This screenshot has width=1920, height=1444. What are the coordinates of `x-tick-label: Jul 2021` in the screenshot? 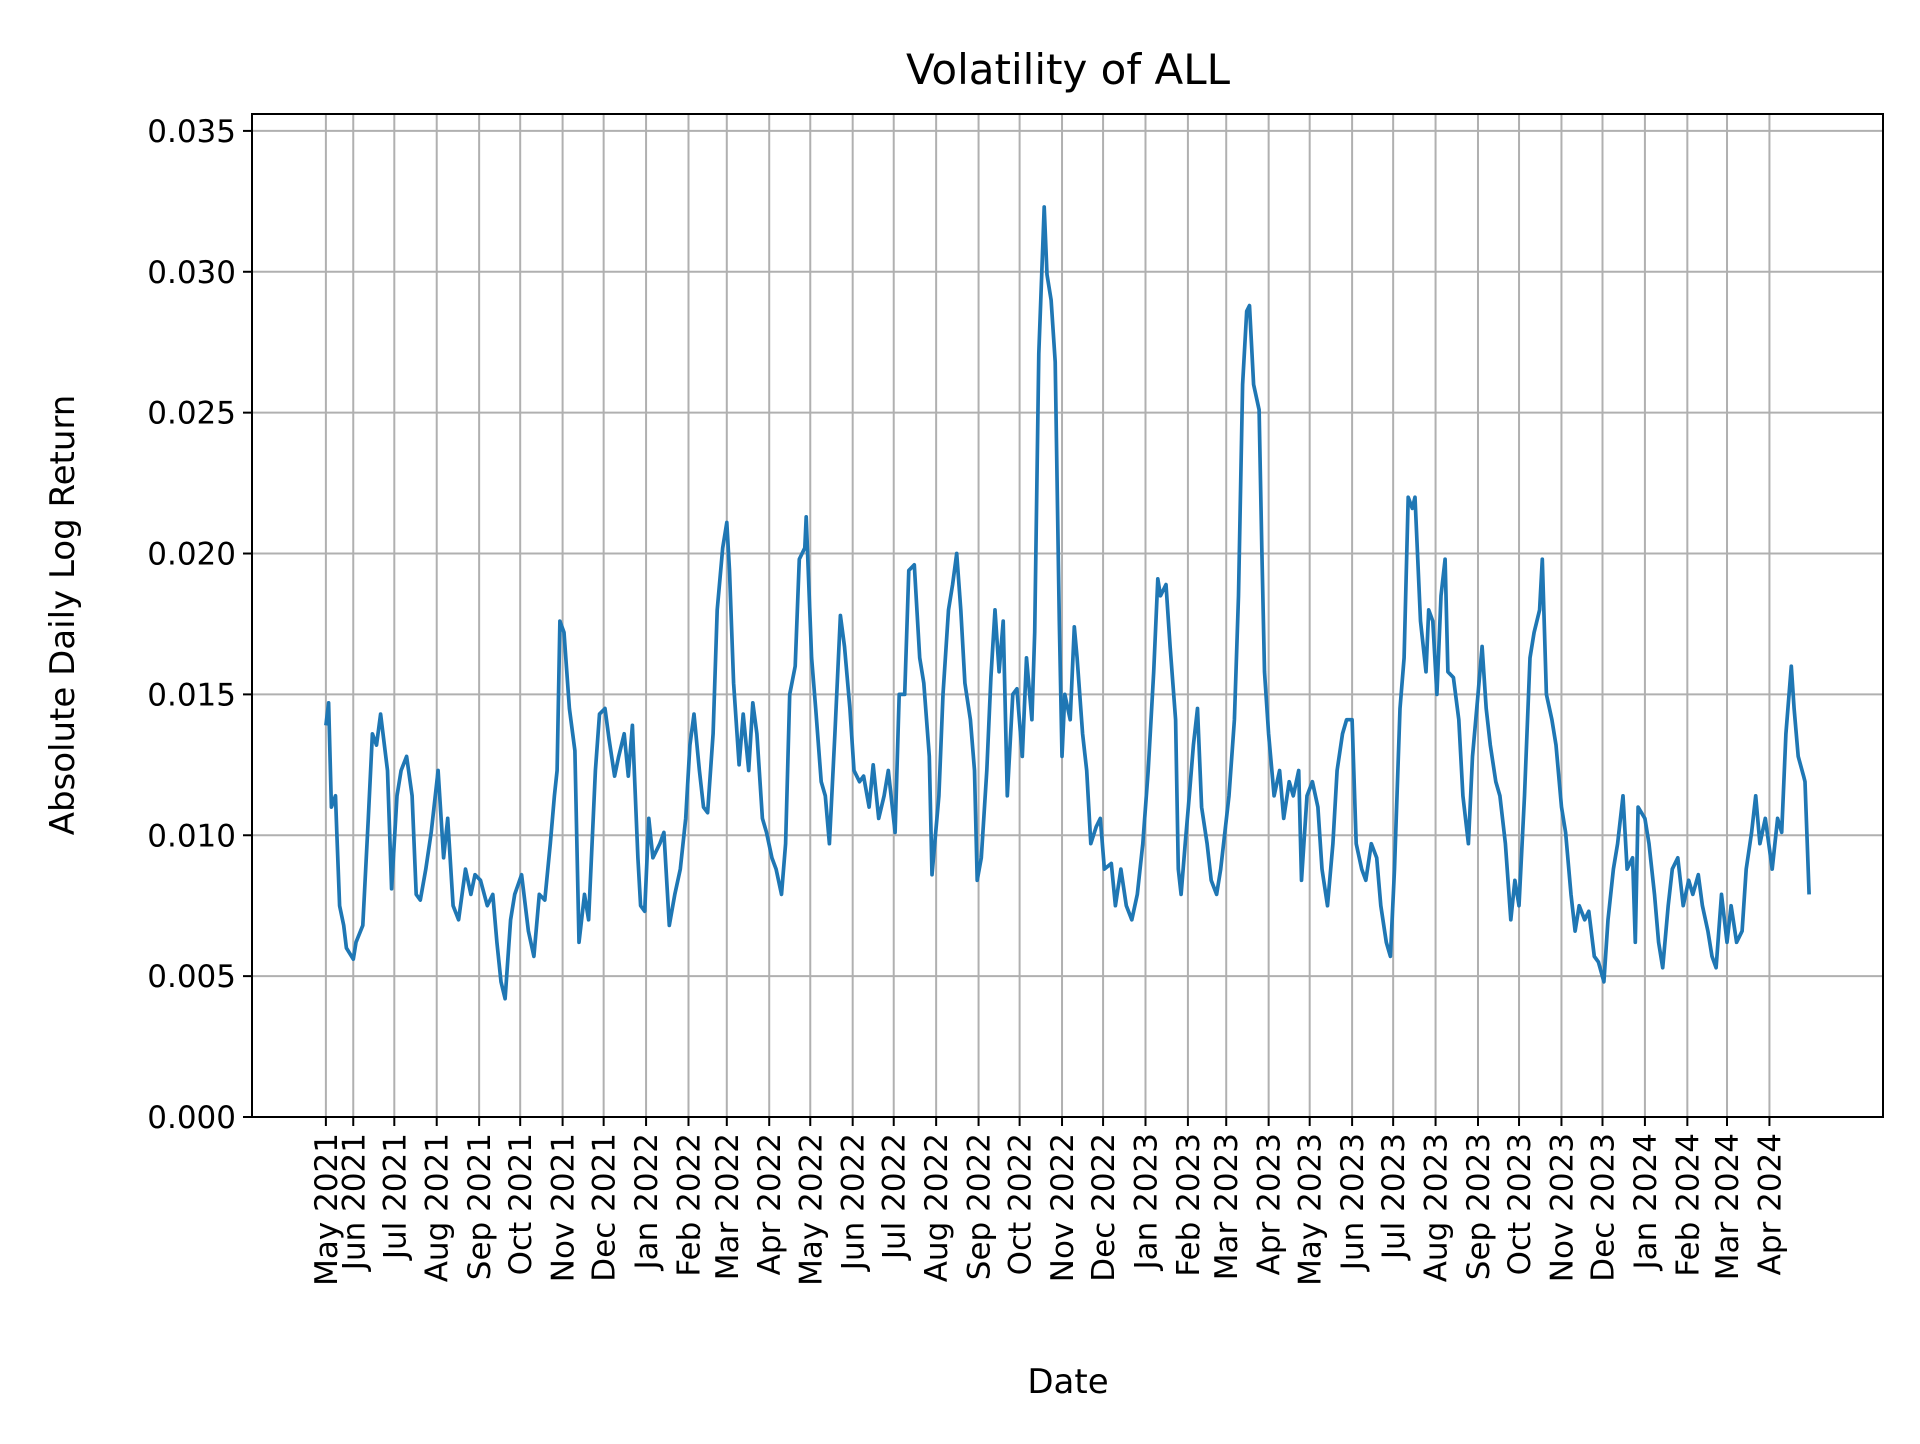 It's located at (395, 1197).